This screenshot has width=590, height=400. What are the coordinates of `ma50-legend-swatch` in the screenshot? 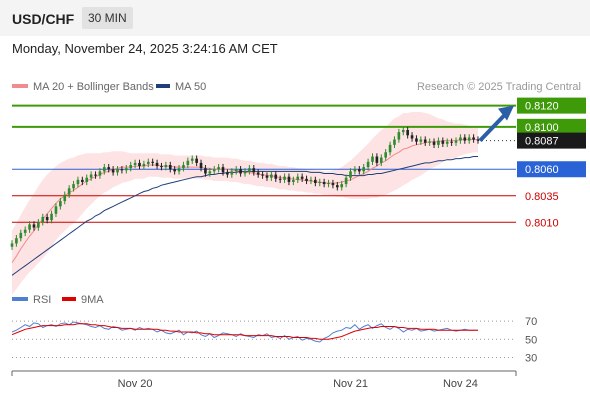 It's located at (163, 86).